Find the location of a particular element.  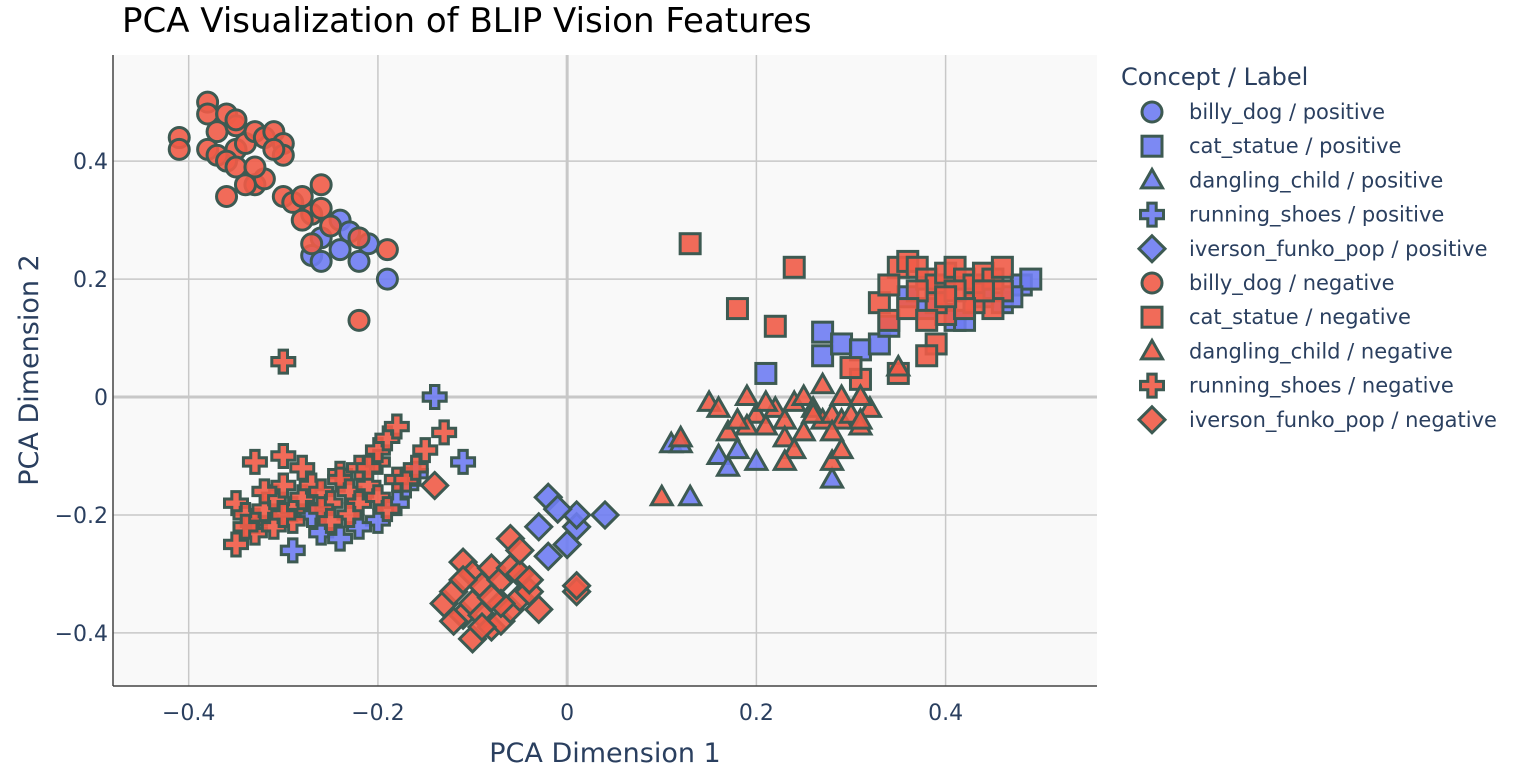

y-tick-label: 0.2 is located at coordinates (90, 280).